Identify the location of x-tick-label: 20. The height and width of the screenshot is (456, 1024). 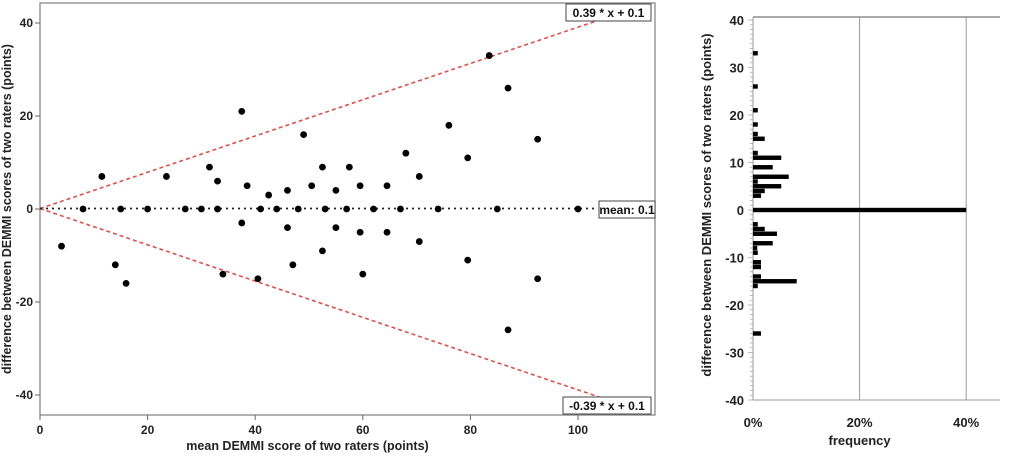
(148, 430).